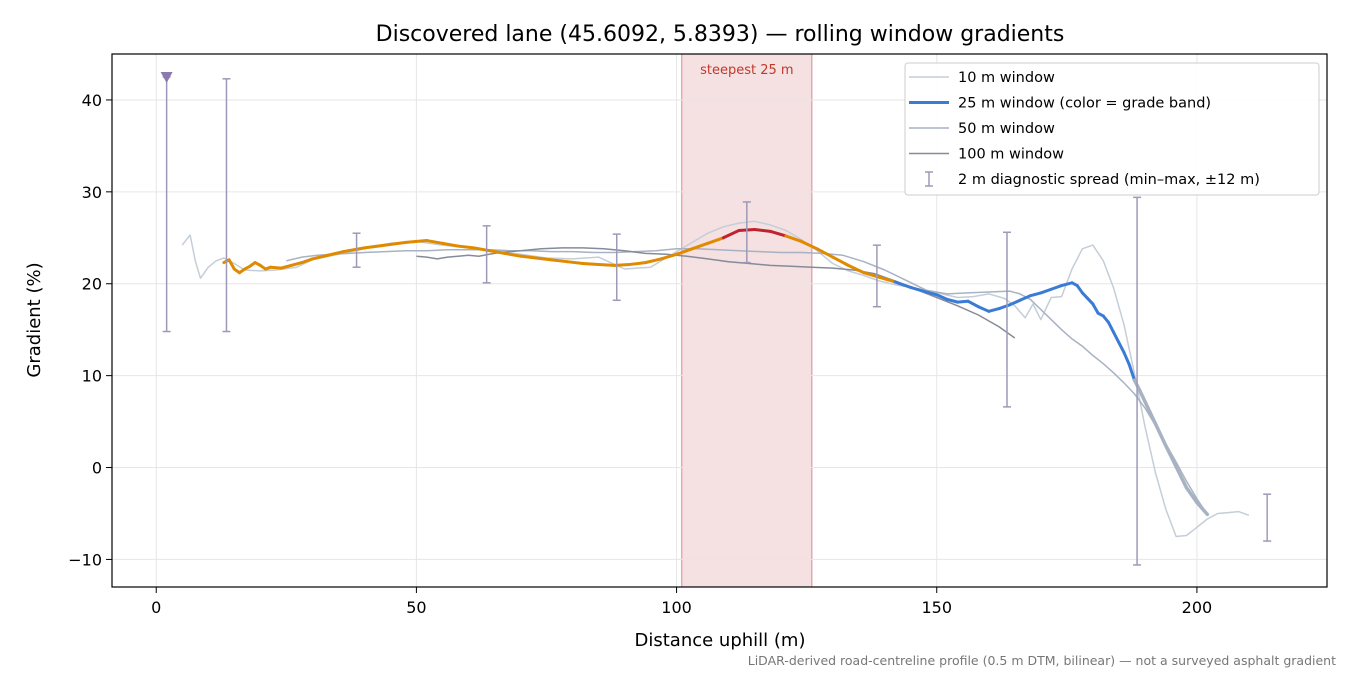 The width and height of the screenshot is (1350, 675). I want to click on legend-10m-label: 10 m window, so click(1006, 78).